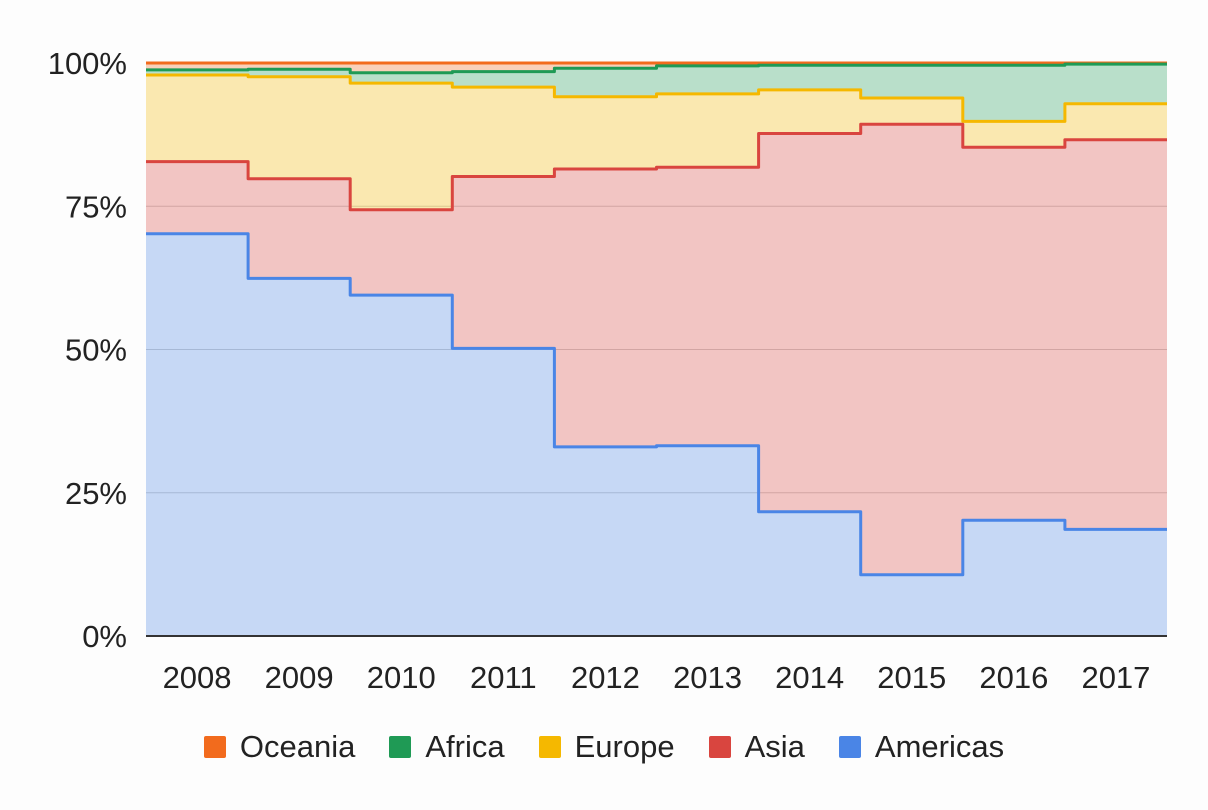 This screenshot has height=810, width=1208. I want to click on x-tick-label-2016: 2016, so click(1013, 677).